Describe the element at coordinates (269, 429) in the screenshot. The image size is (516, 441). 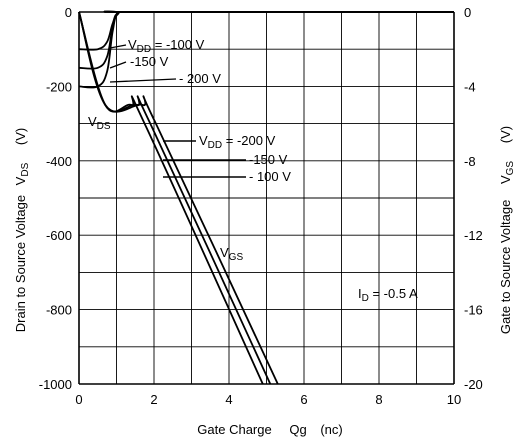
I see `x-axis-label: Gate Charge Qg (nc)` at that location.